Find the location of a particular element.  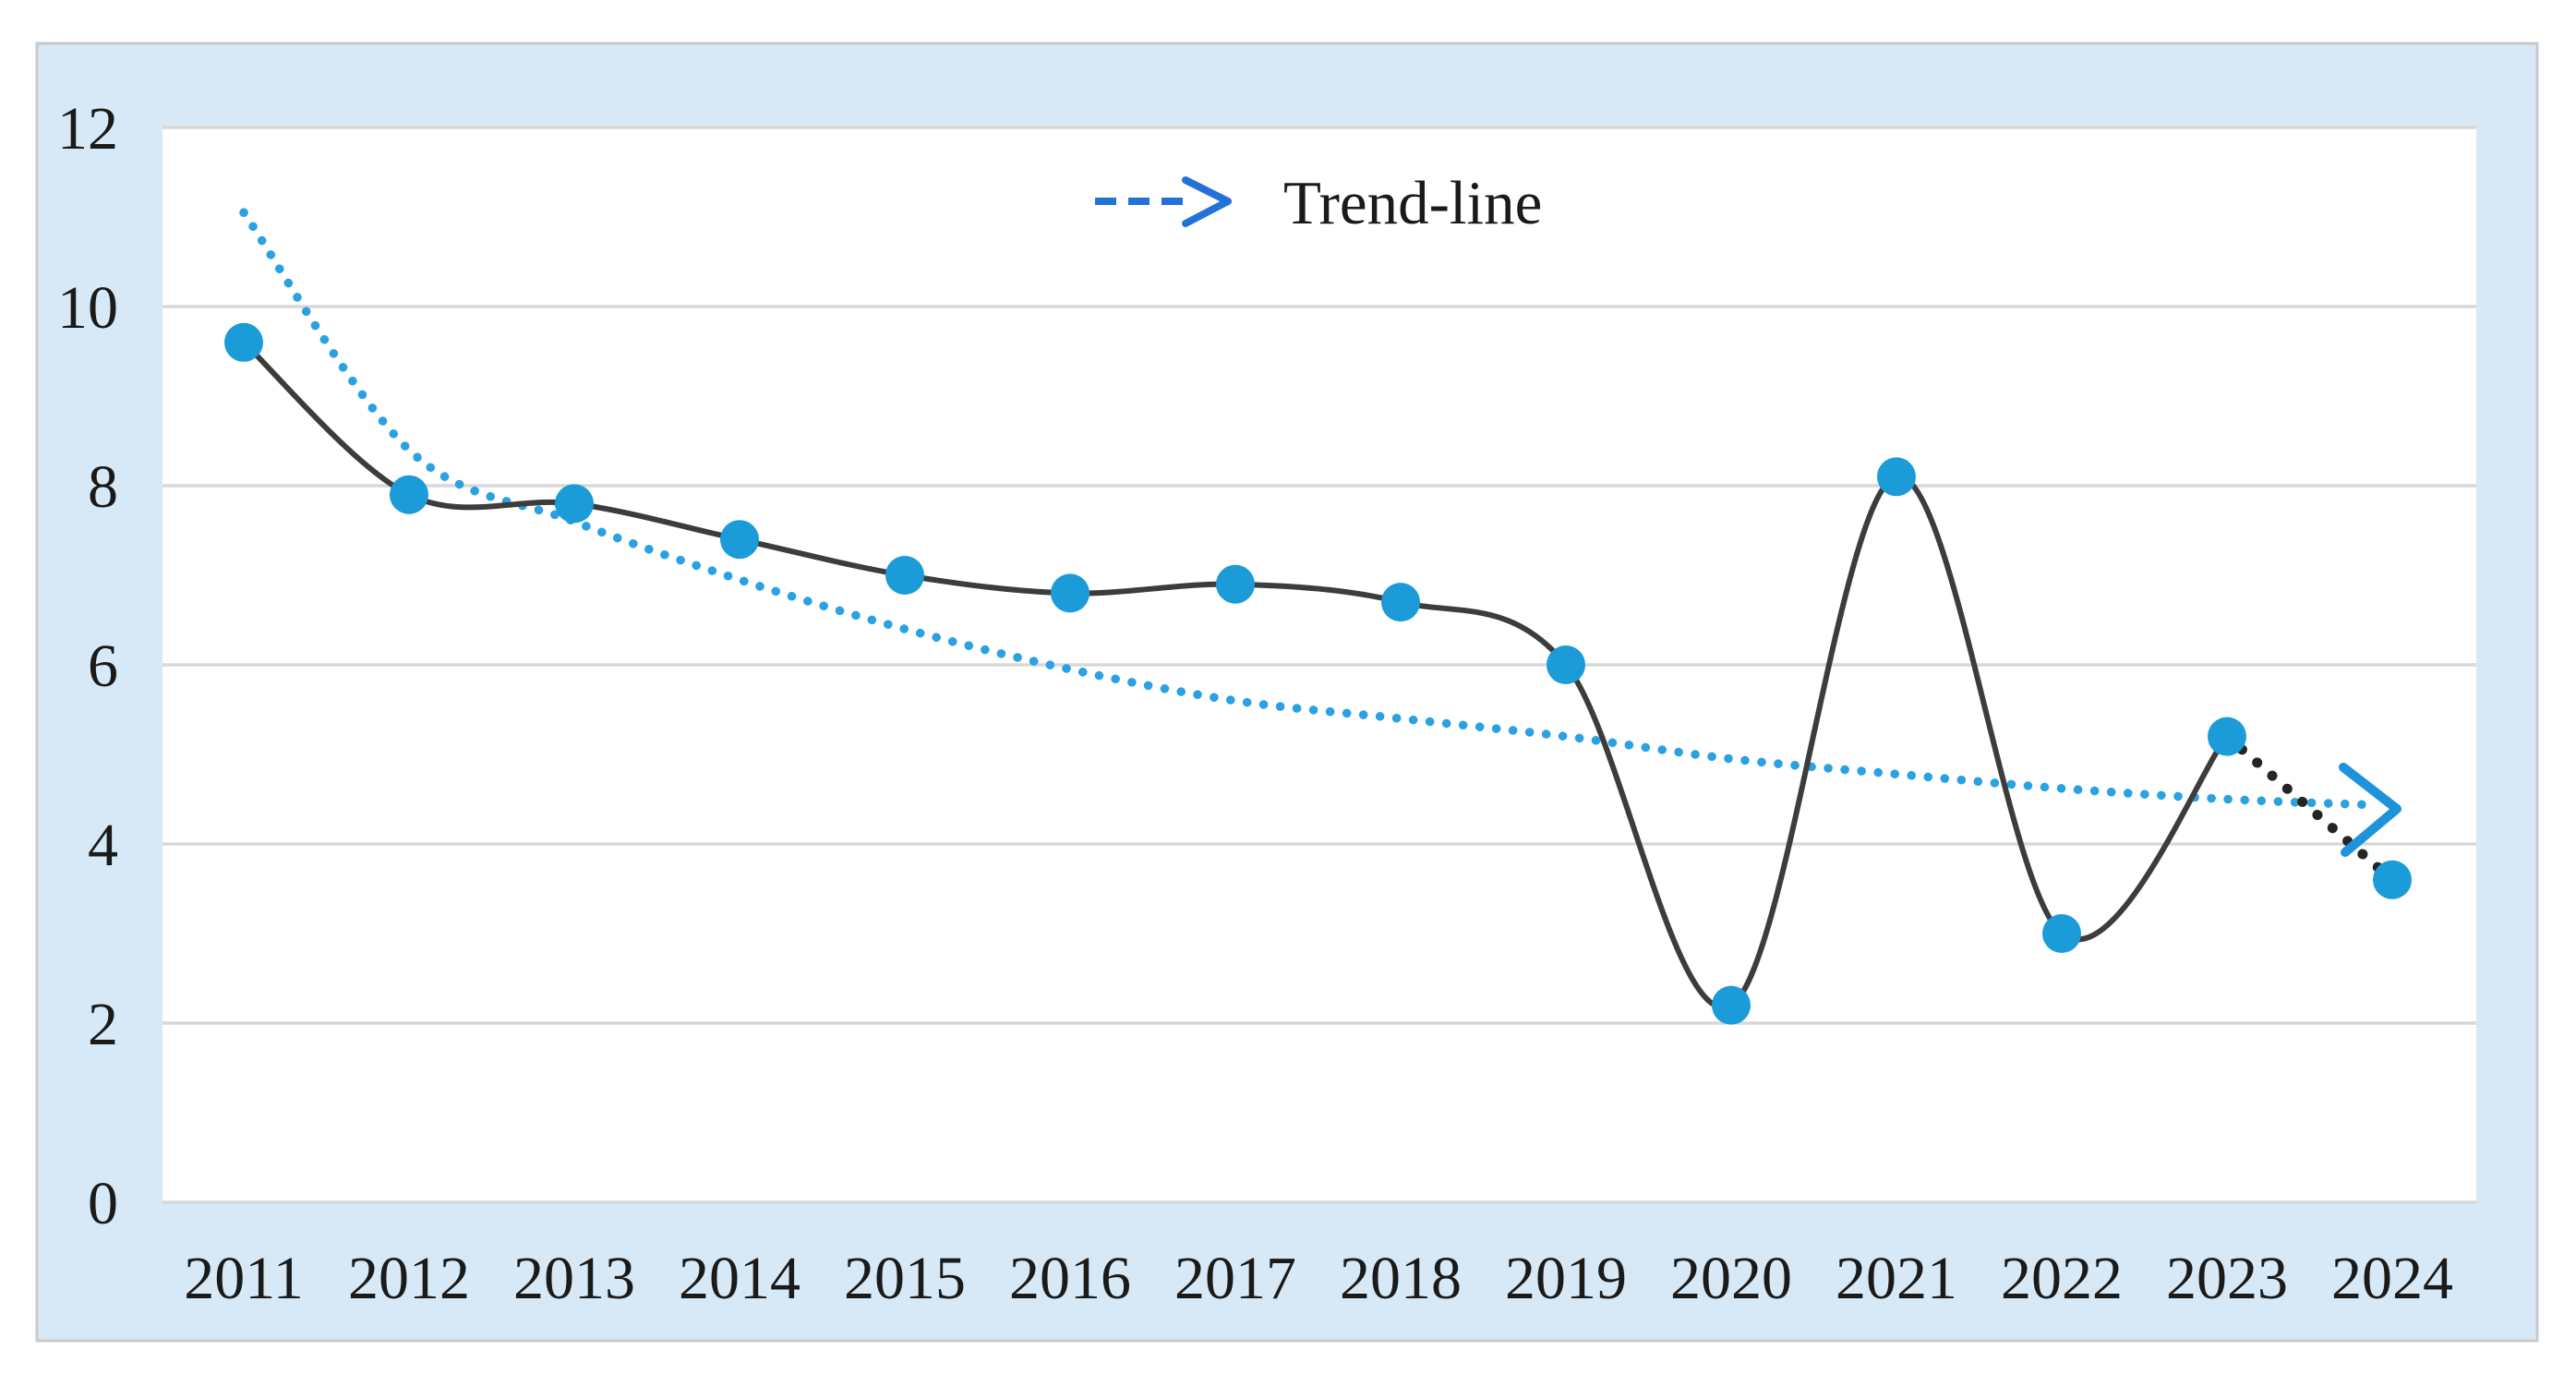

y-axis-label-2: 2 is located at coordinates (103, 1024).